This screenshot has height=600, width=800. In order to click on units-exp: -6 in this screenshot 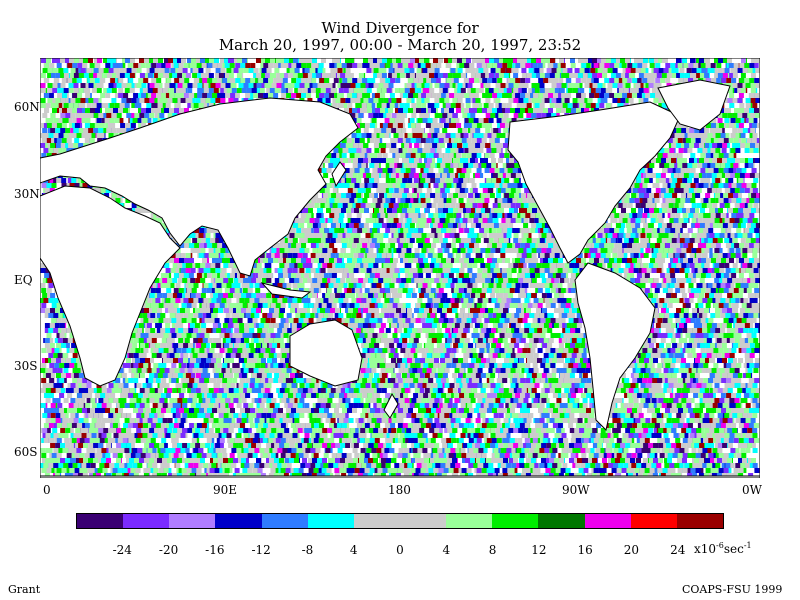, I will do `click(720, 545)`.